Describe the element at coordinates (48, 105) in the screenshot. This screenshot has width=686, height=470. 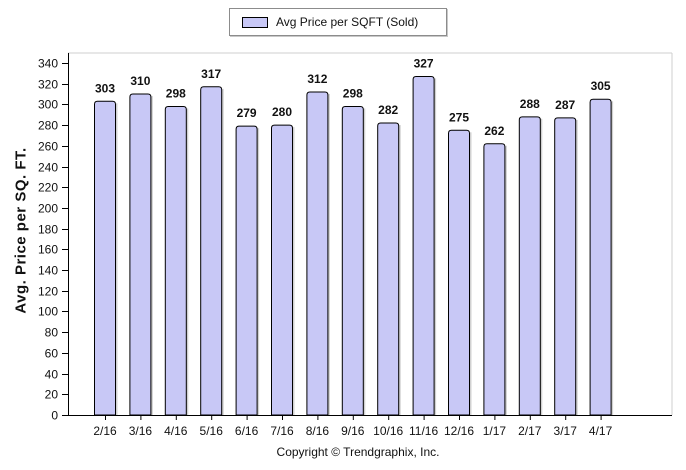
I see `y-tick-label: 300` at that location.